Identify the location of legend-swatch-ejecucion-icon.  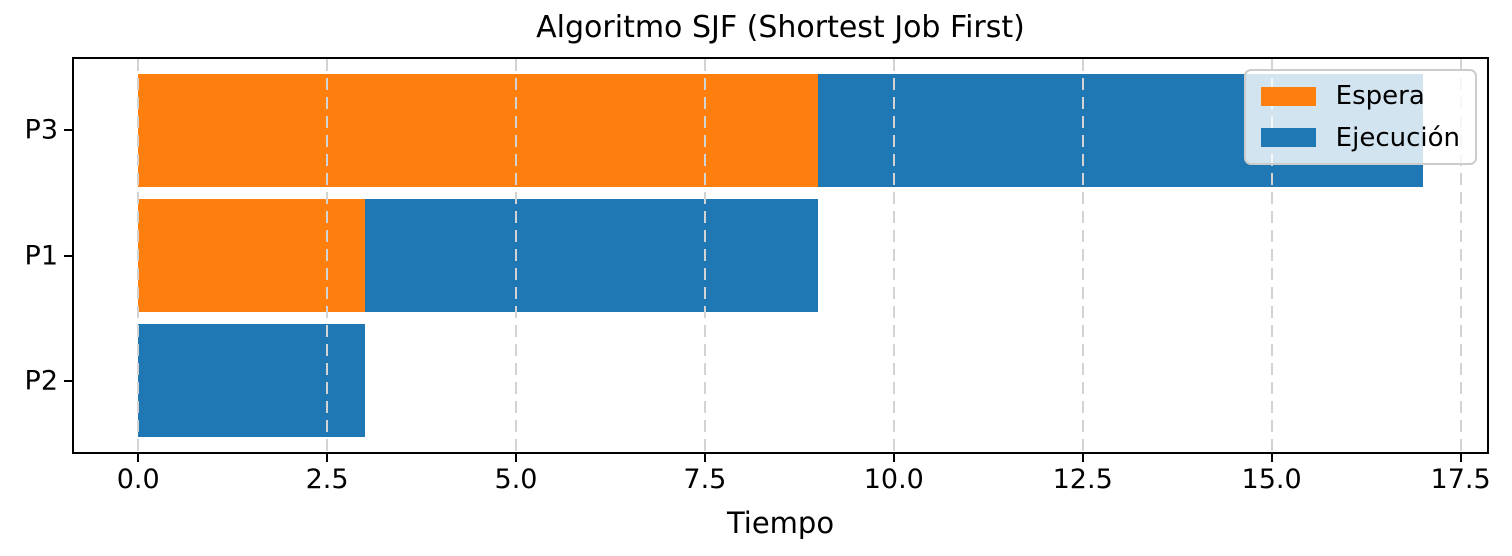
(1288, 138).